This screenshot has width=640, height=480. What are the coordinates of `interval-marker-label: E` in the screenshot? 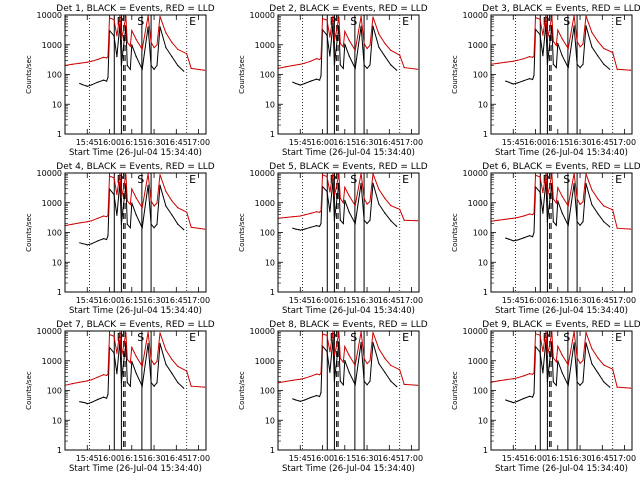 It's located at (618, 337).